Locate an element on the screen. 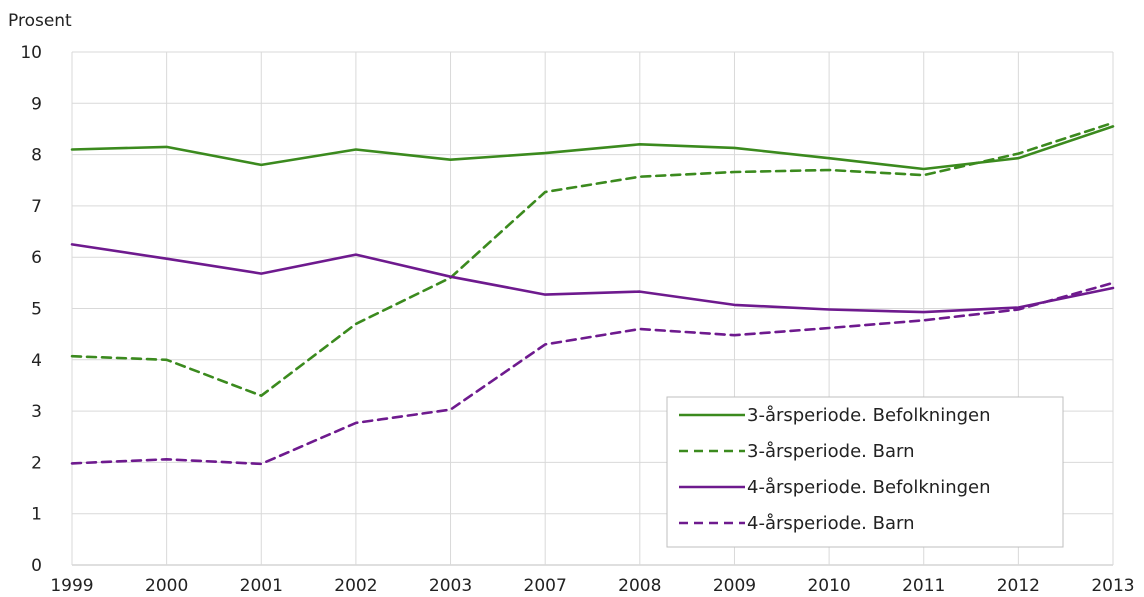 Image resolution: width=1144 pixels, height=597 pixels. y-tick-label: 4 is located at coordinates (36, 361).